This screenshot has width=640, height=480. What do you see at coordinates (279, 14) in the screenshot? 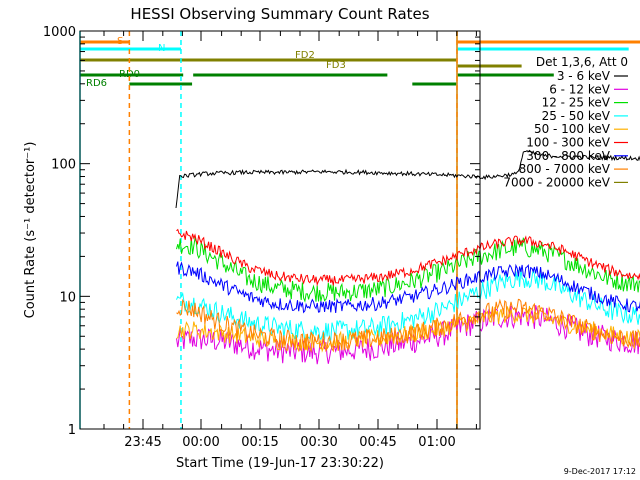
I see `chart-title: HESSI Observing Summary Count Rates` at bounding box center [279, 14].